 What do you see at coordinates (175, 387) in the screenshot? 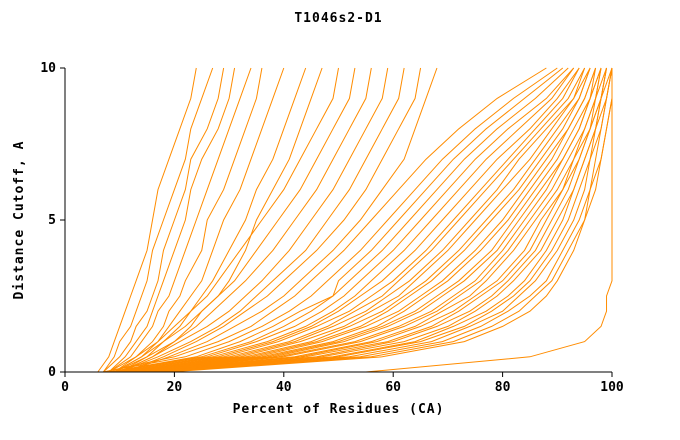
I see `x-tick-label: 20` at bounding box center [175, 387].